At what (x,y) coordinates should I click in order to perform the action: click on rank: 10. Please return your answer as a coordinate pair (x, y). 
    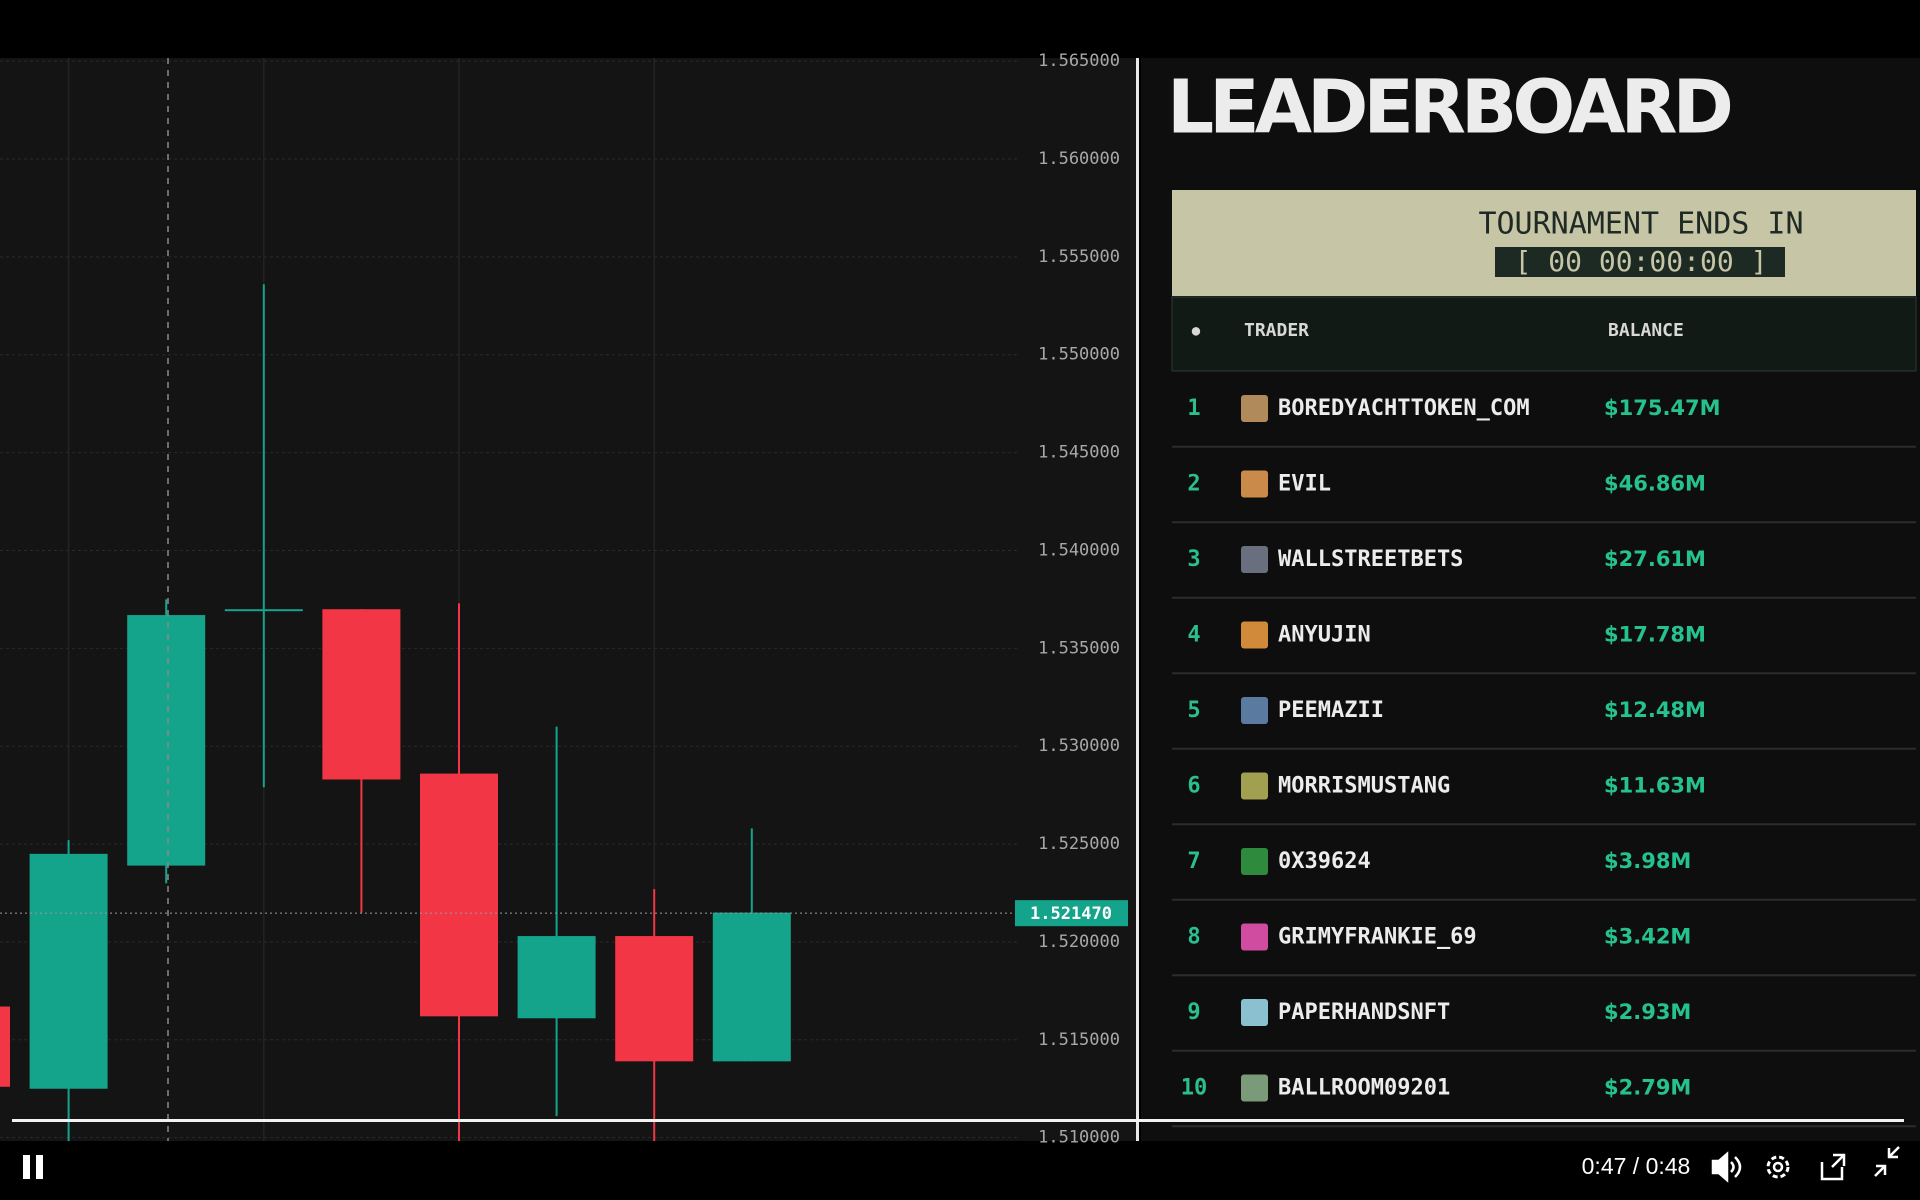
    Looking at the image, I should click on (1194, 1088).